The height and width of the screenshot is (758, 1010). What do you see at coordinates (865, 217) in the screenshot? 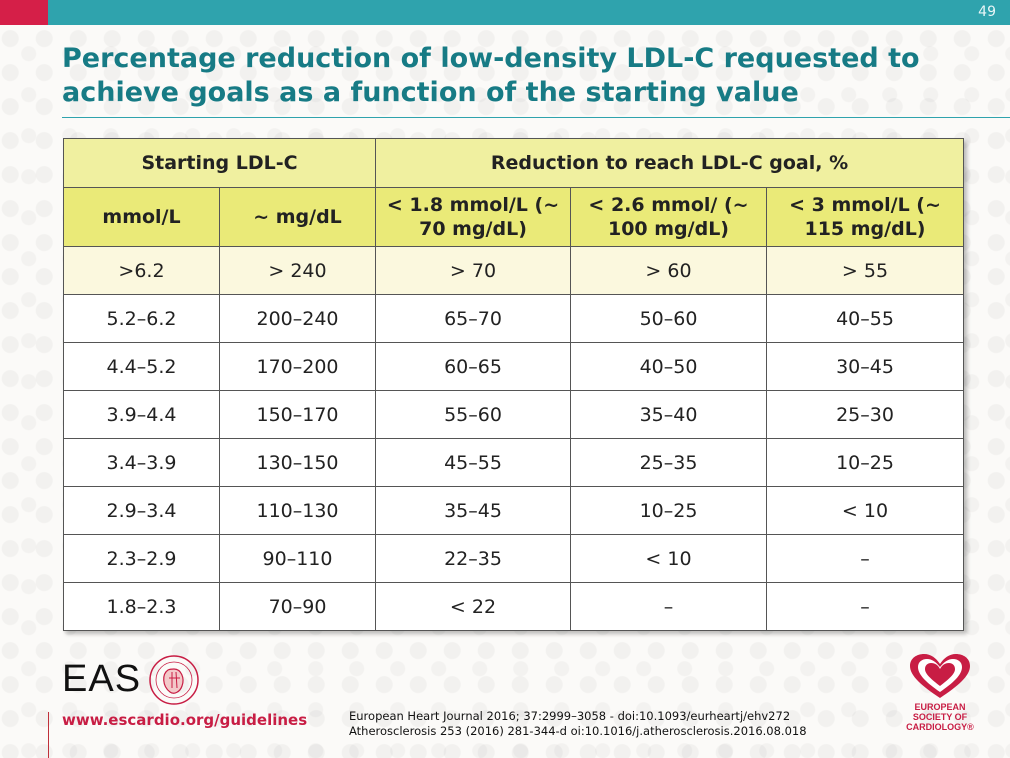
I see `header-goal-3: < 3 mmol/L (~ 115 mg/dL)` at bounding box center [865, 217].